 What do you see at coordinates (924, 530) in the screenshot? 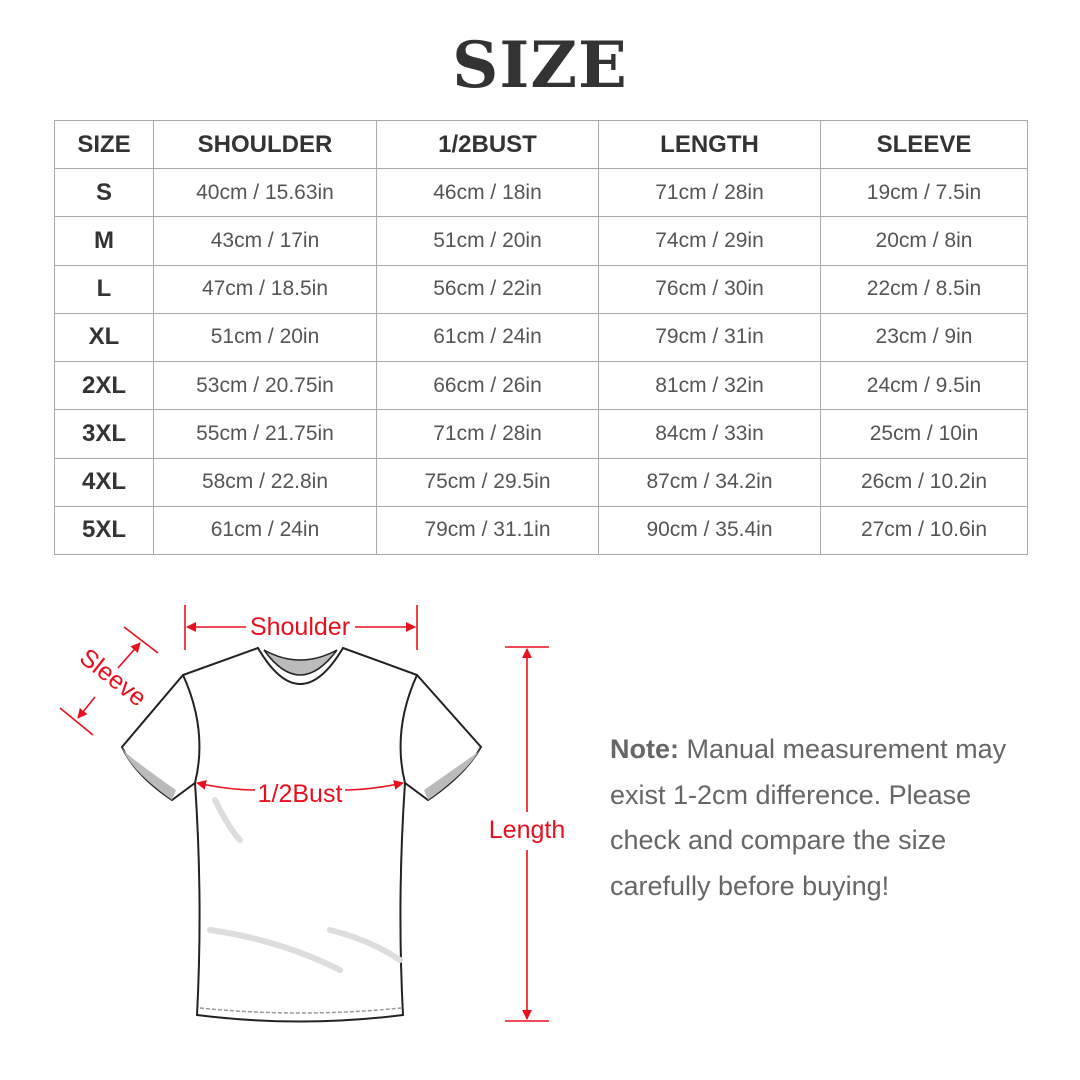
I see `measurement-cell: 27cm / 10.6in` at bounding box center [924, 530].